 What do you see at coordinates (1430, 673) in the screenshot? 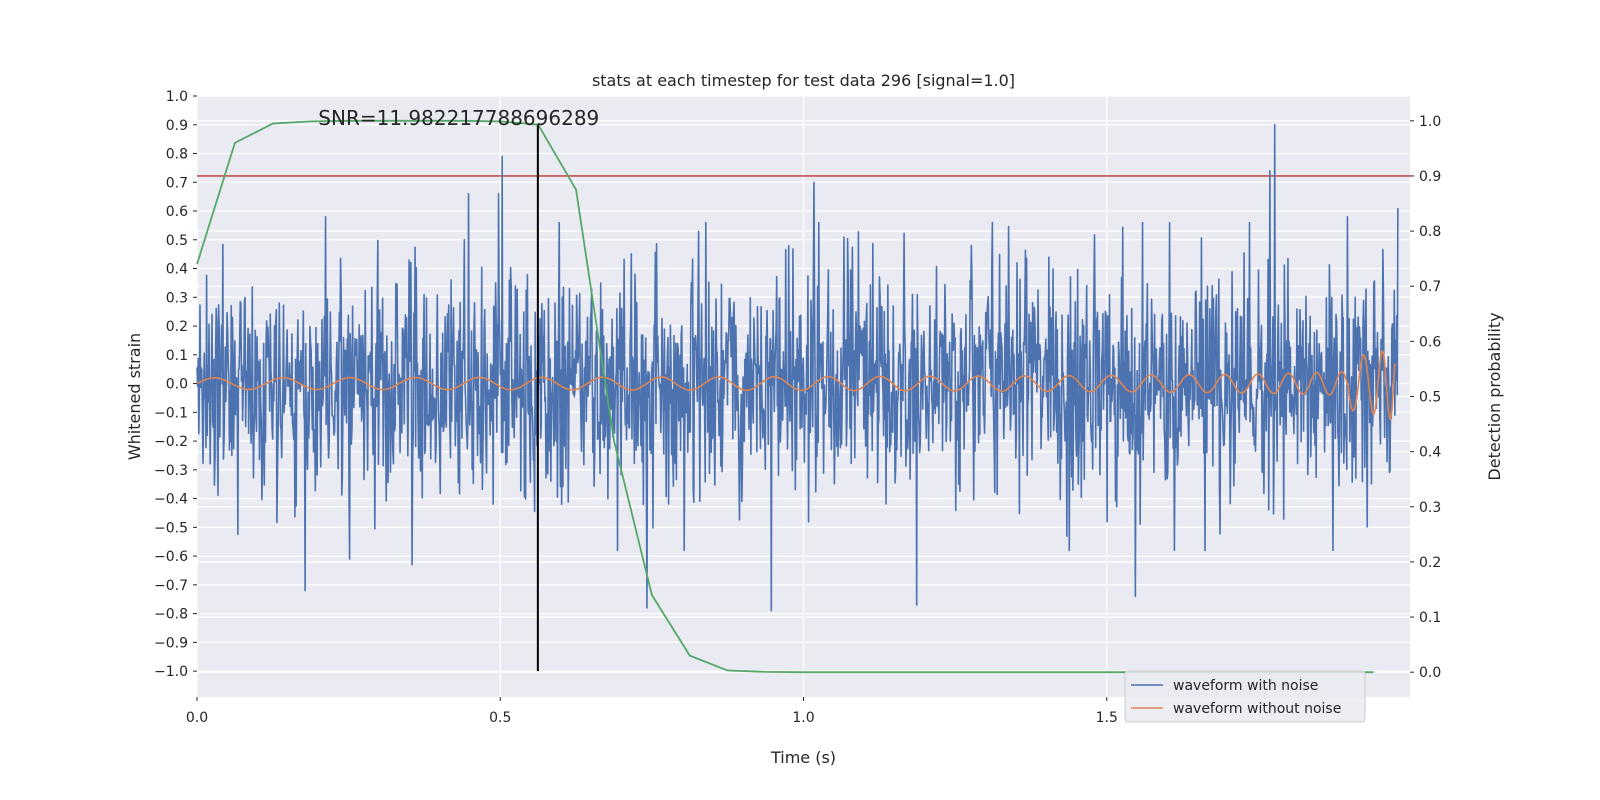
I see `y2-tick-label: 0.0` at bounding box center [1430, 673].